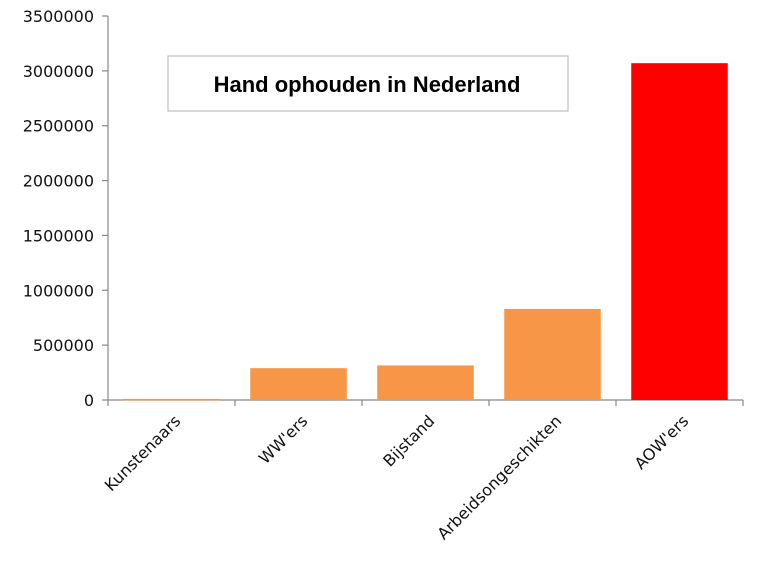 The image size is (763, 574). I want to click on x-tick-label: Arbeidsongeschikten, so click(499, 477).